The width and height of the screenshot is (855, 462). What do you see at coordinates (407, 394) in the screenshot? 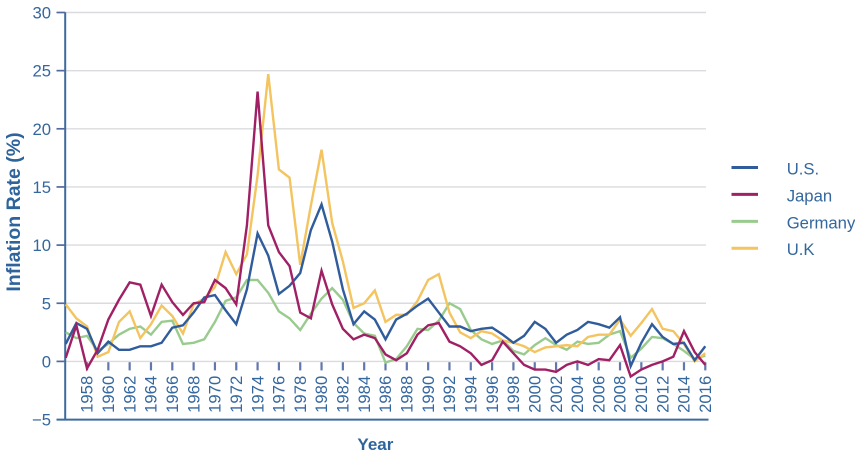
I see `svg-text: 1988` at bounding box center [407, 394].